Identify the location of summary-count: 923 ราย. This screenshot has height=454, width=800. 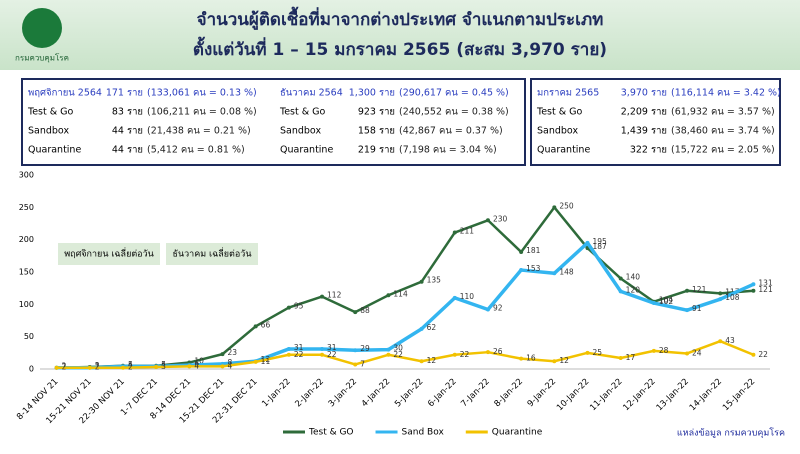
(376, 112).